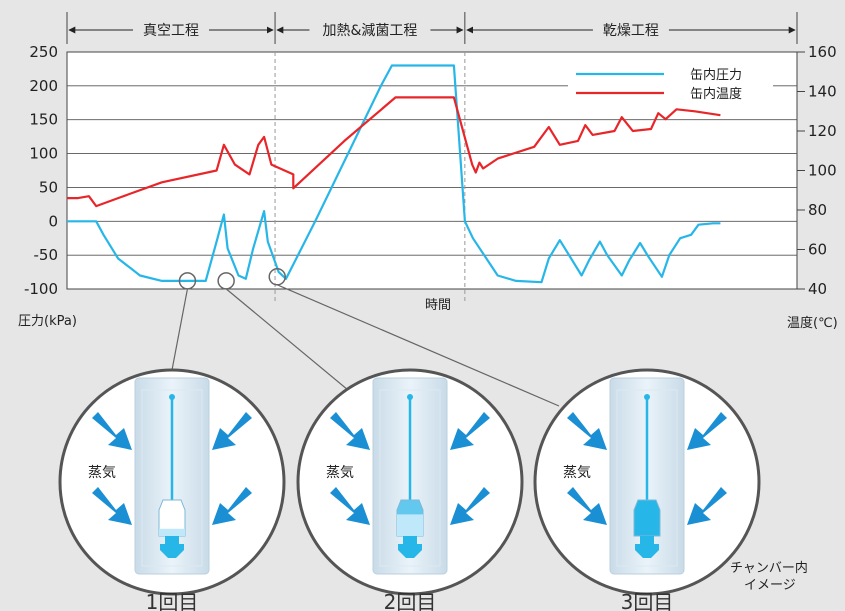  I want to click on legend-label: 缶内圧力, so click(716, 75).